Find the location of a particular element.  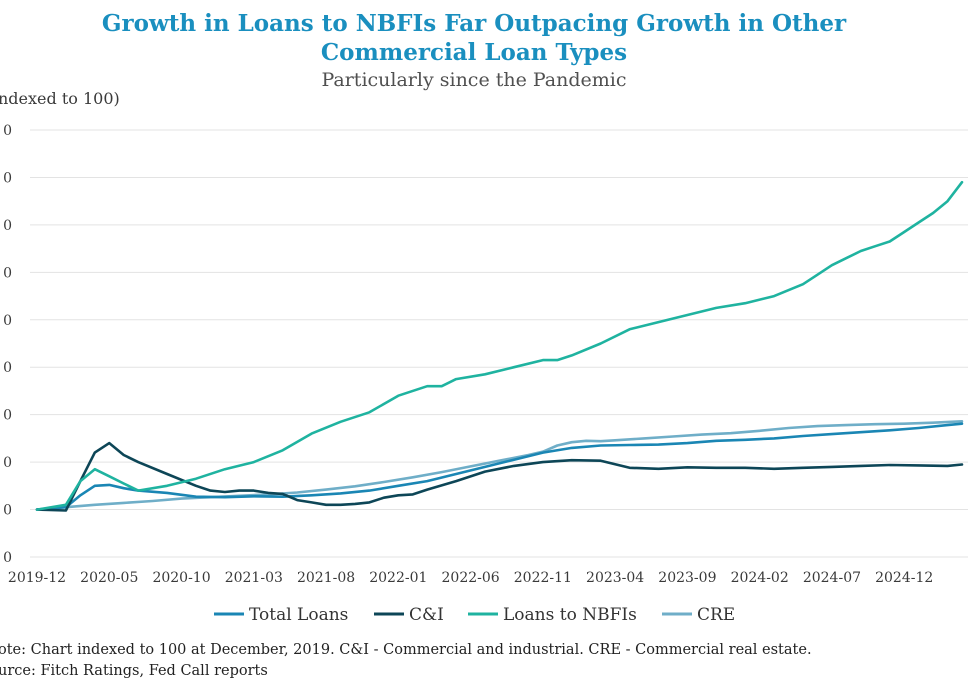

x-tick-label: 2024-12 is located at coordinates (904, 578).